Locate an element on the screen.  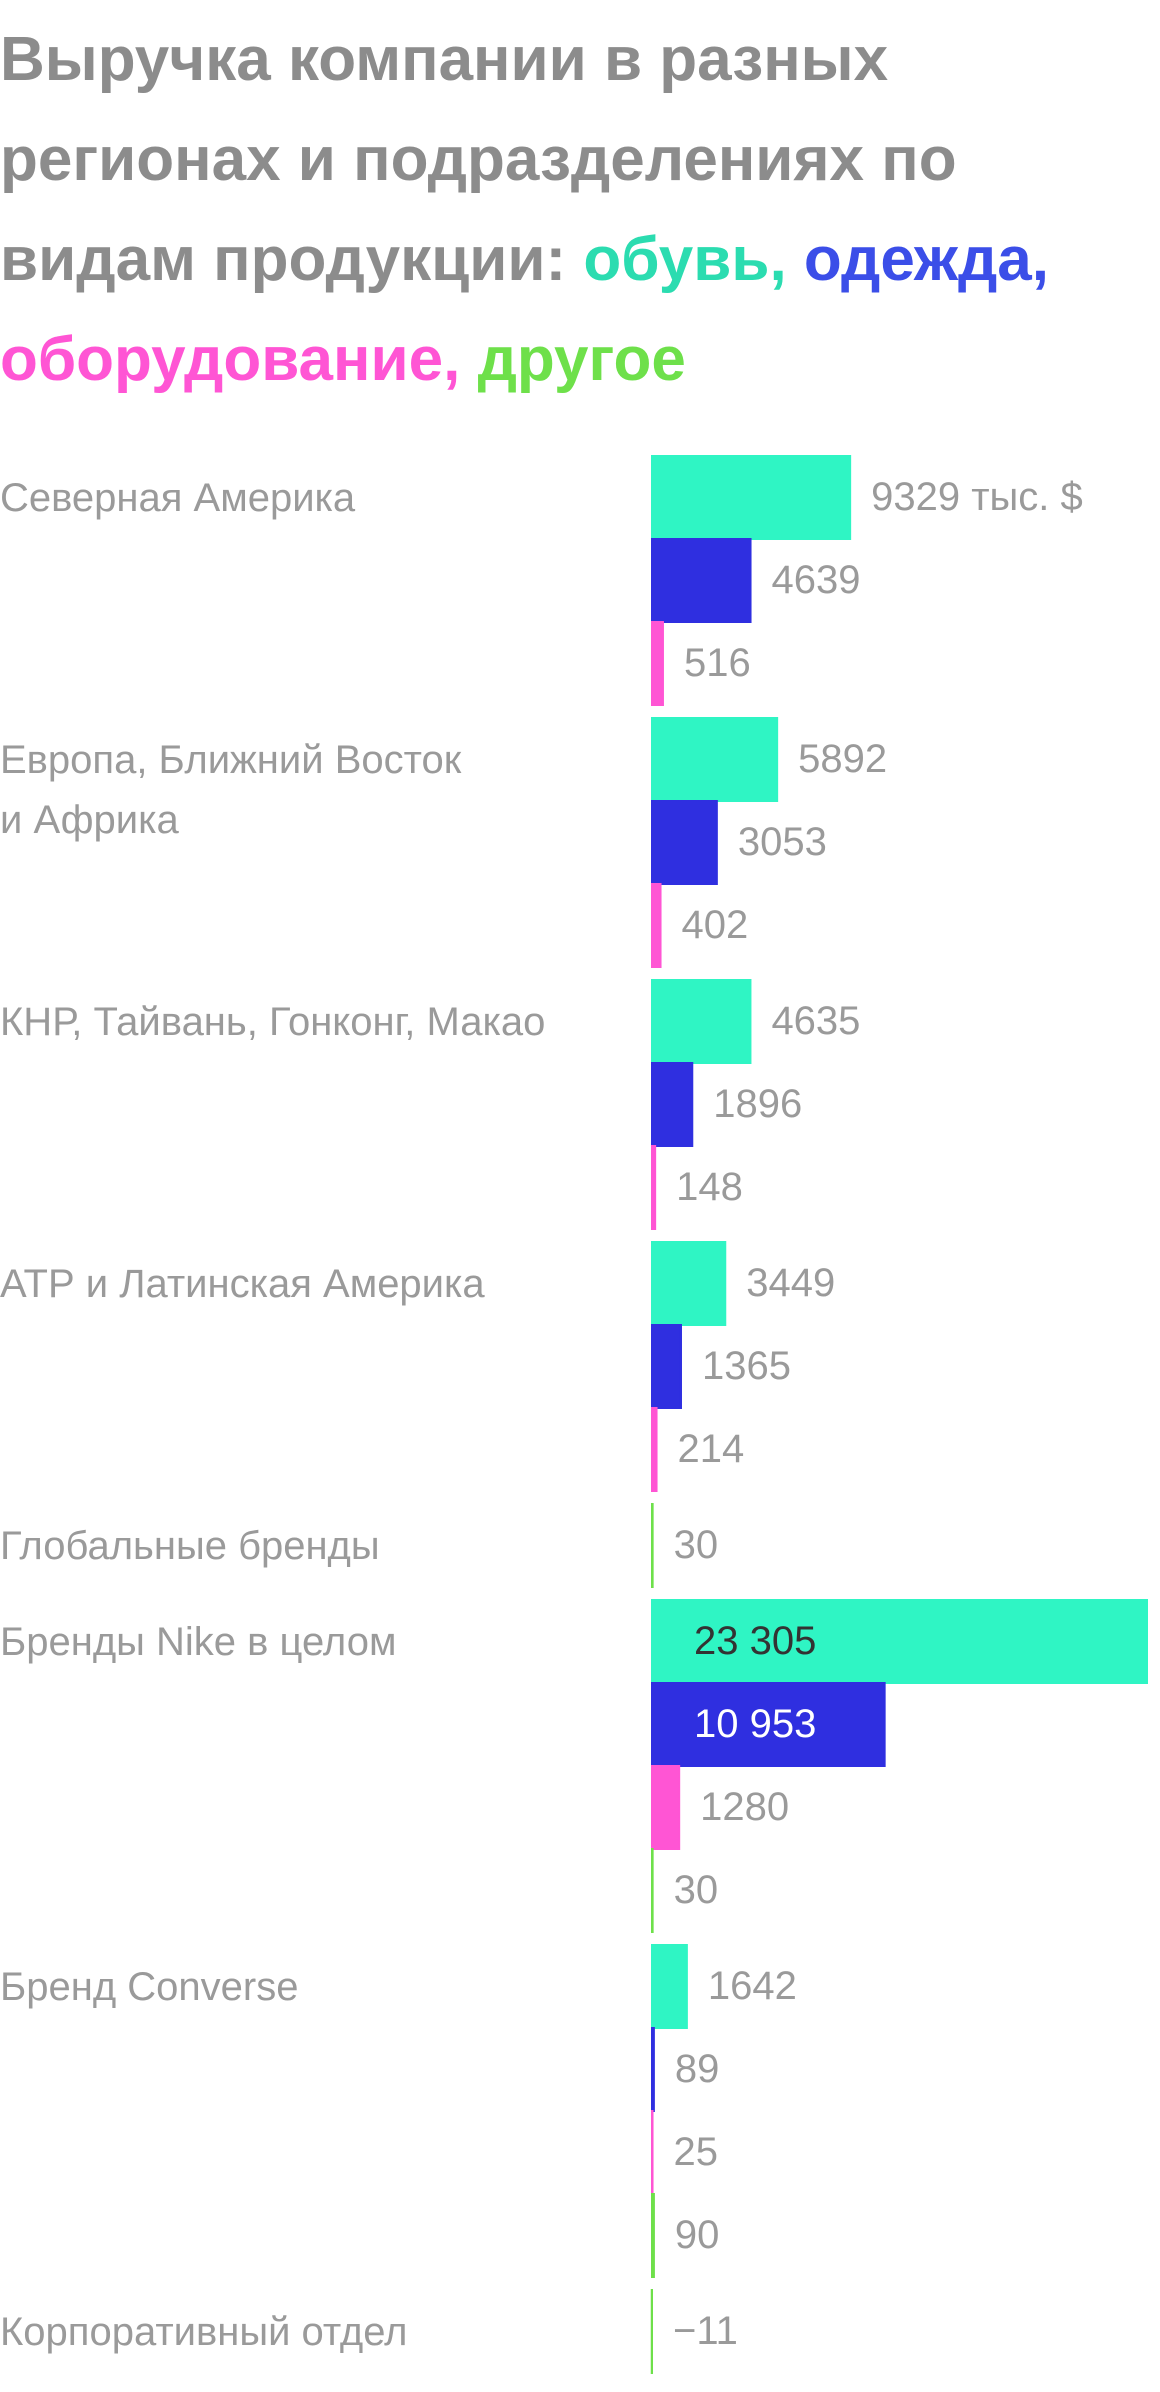
category-label: Бренды Nike в целом is located at coordinates (198, 1641).